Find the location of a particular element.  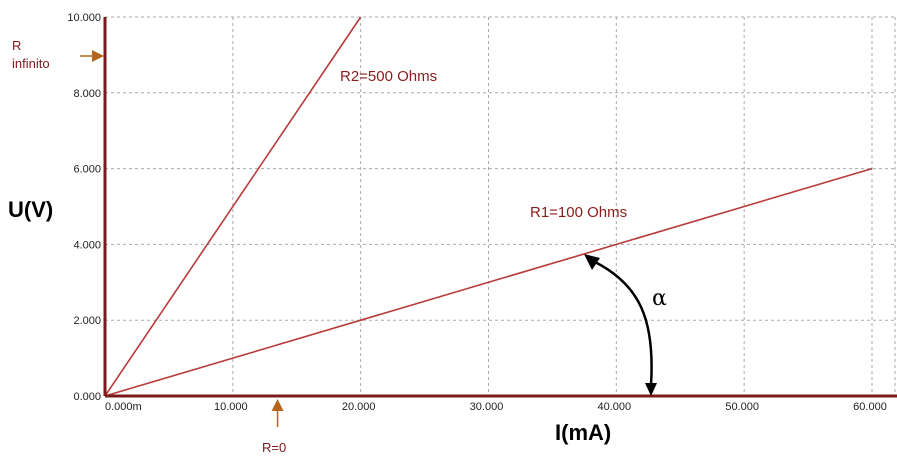

angle-arrow-icon is located at coordinates (620, 325).